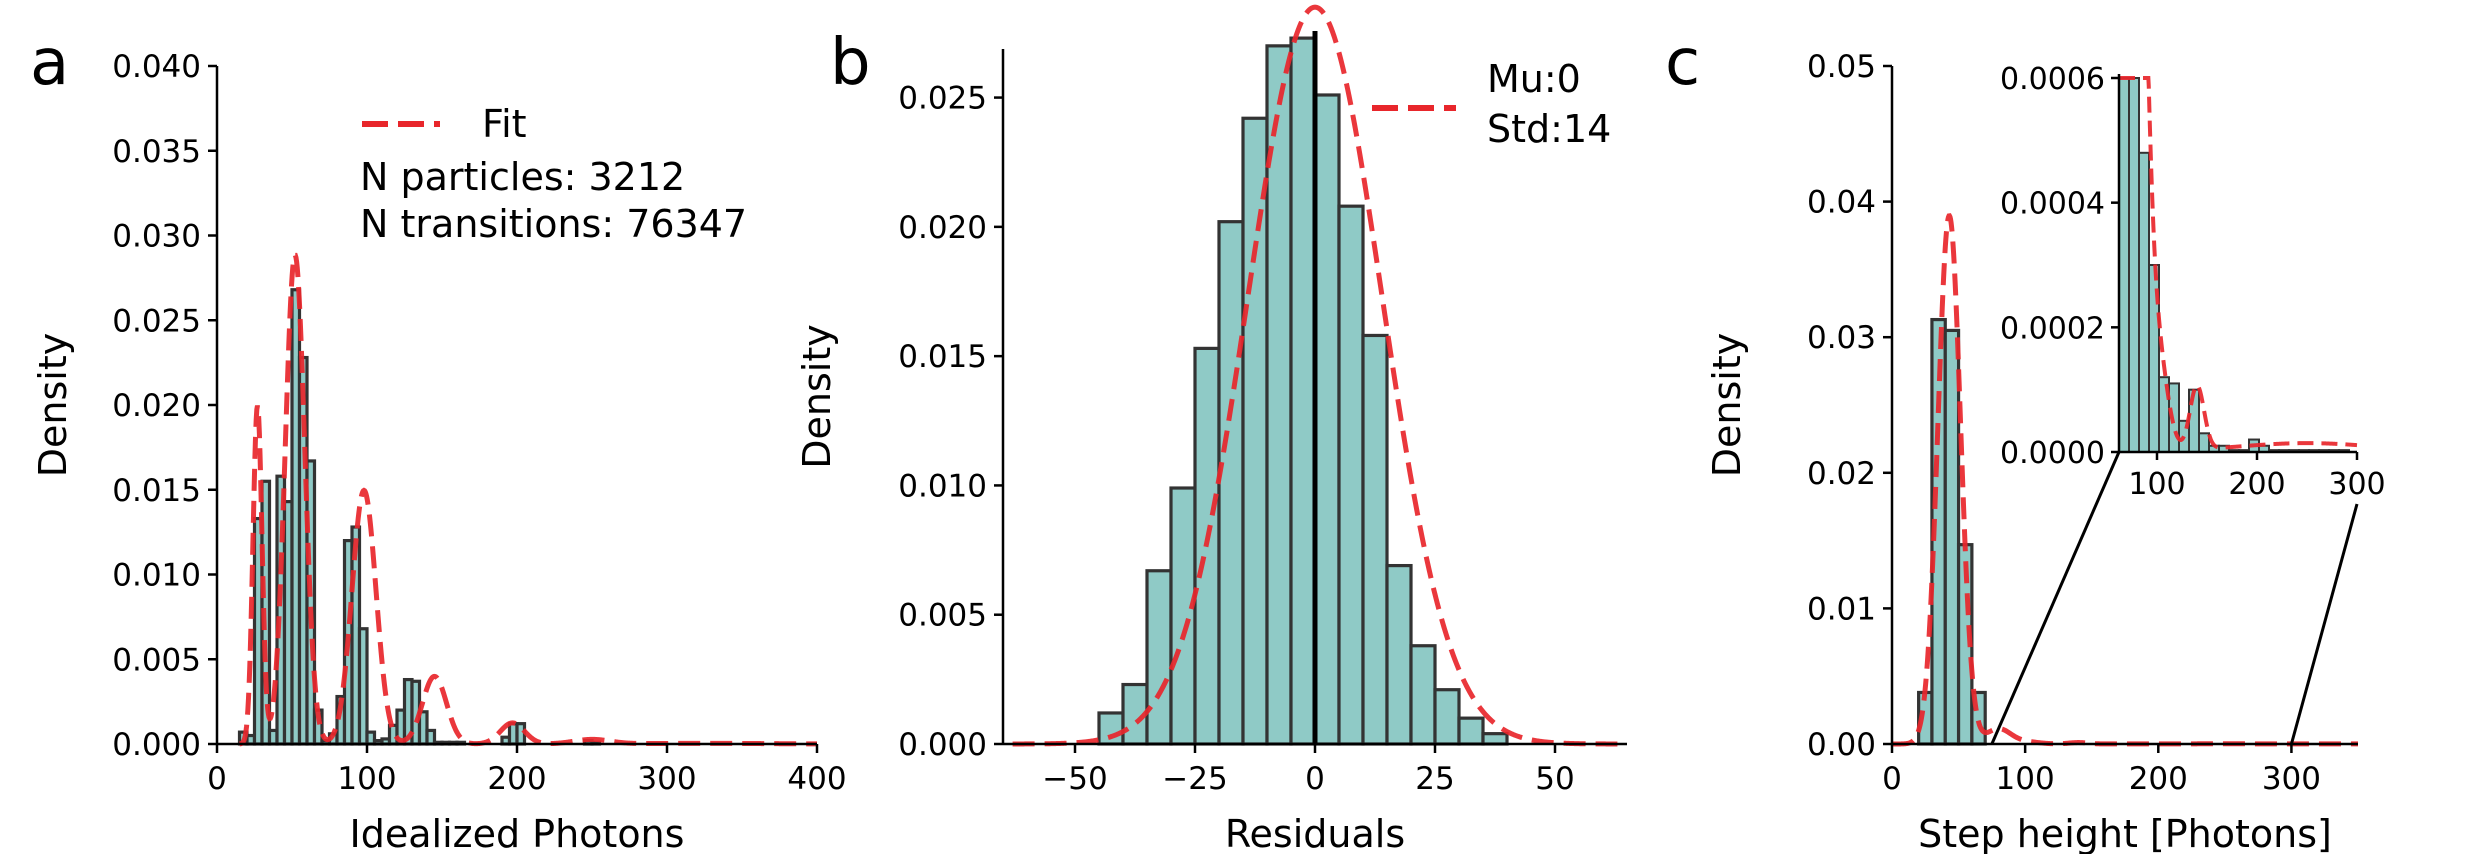 The height and width of the screenshot is (854, 2480). I want to click on annotation-transitions: N transitions: 76347, so click(553, 224).